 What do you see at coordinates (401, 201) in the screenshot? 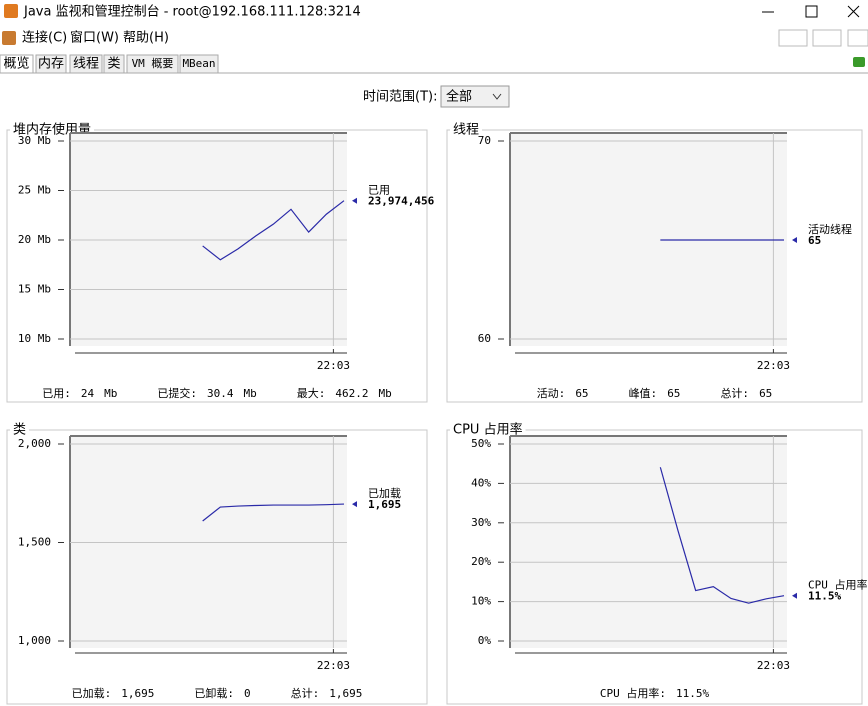
I see `legend-value: 23,974,456` at bounding box center [401, 201].